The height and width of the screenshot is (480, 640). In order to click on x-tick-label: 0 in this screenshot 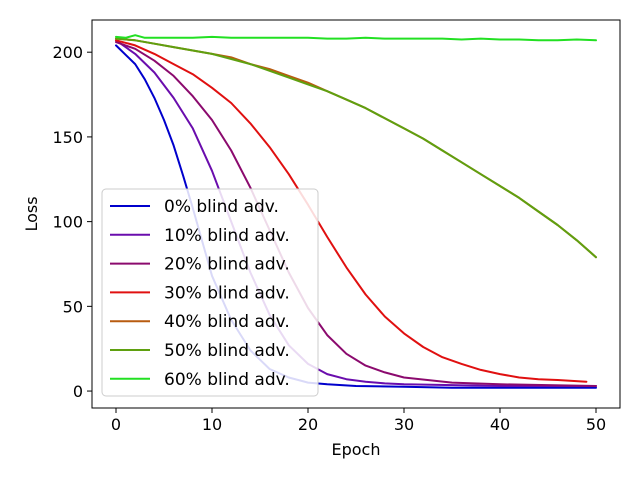, I will do `click(116, 424)`.